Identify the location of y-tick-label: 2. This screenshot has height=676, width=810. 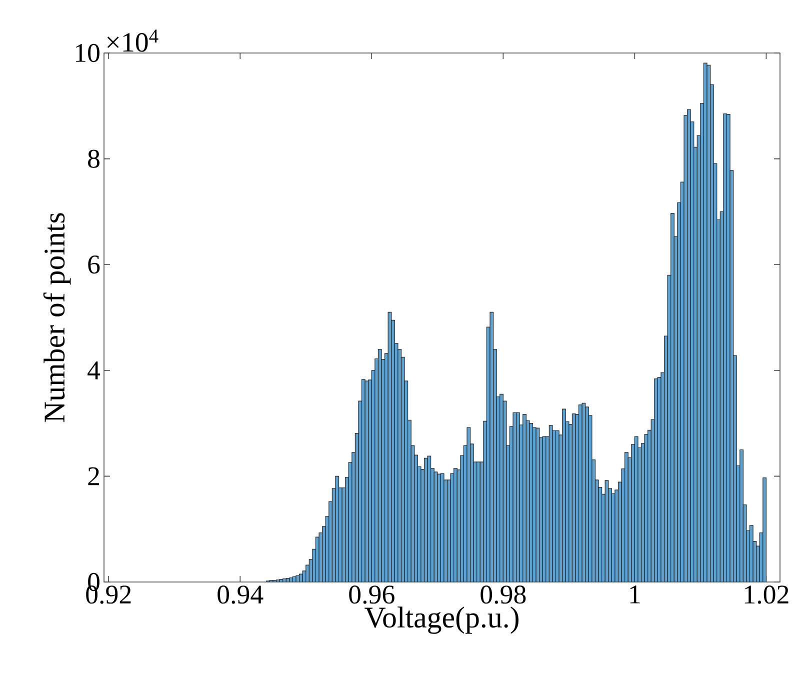
(93, 476).